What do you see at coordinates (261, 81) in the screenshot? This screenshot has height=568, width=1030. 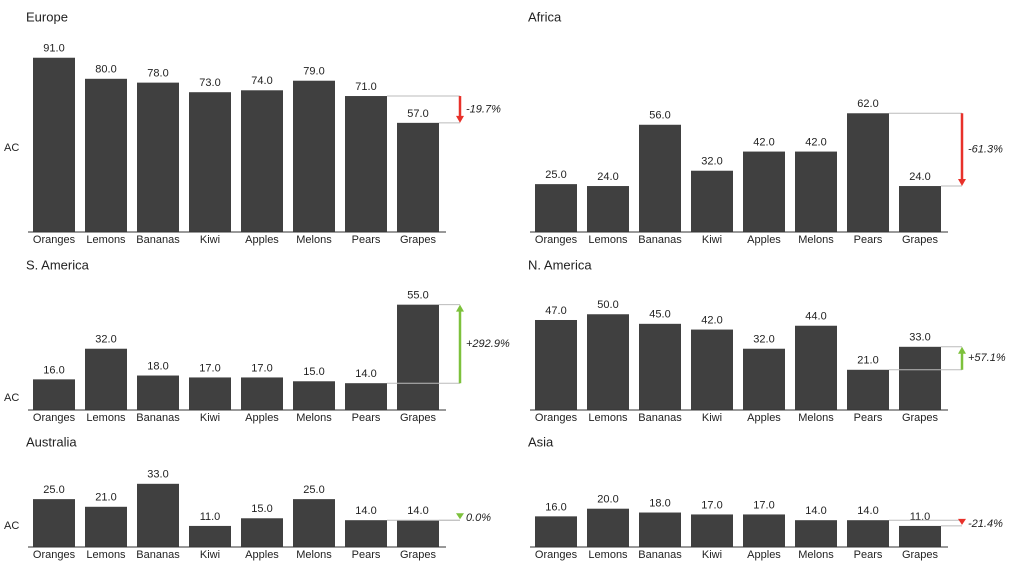 I see `value-label: 74.0` at bounding box center [261, 81].